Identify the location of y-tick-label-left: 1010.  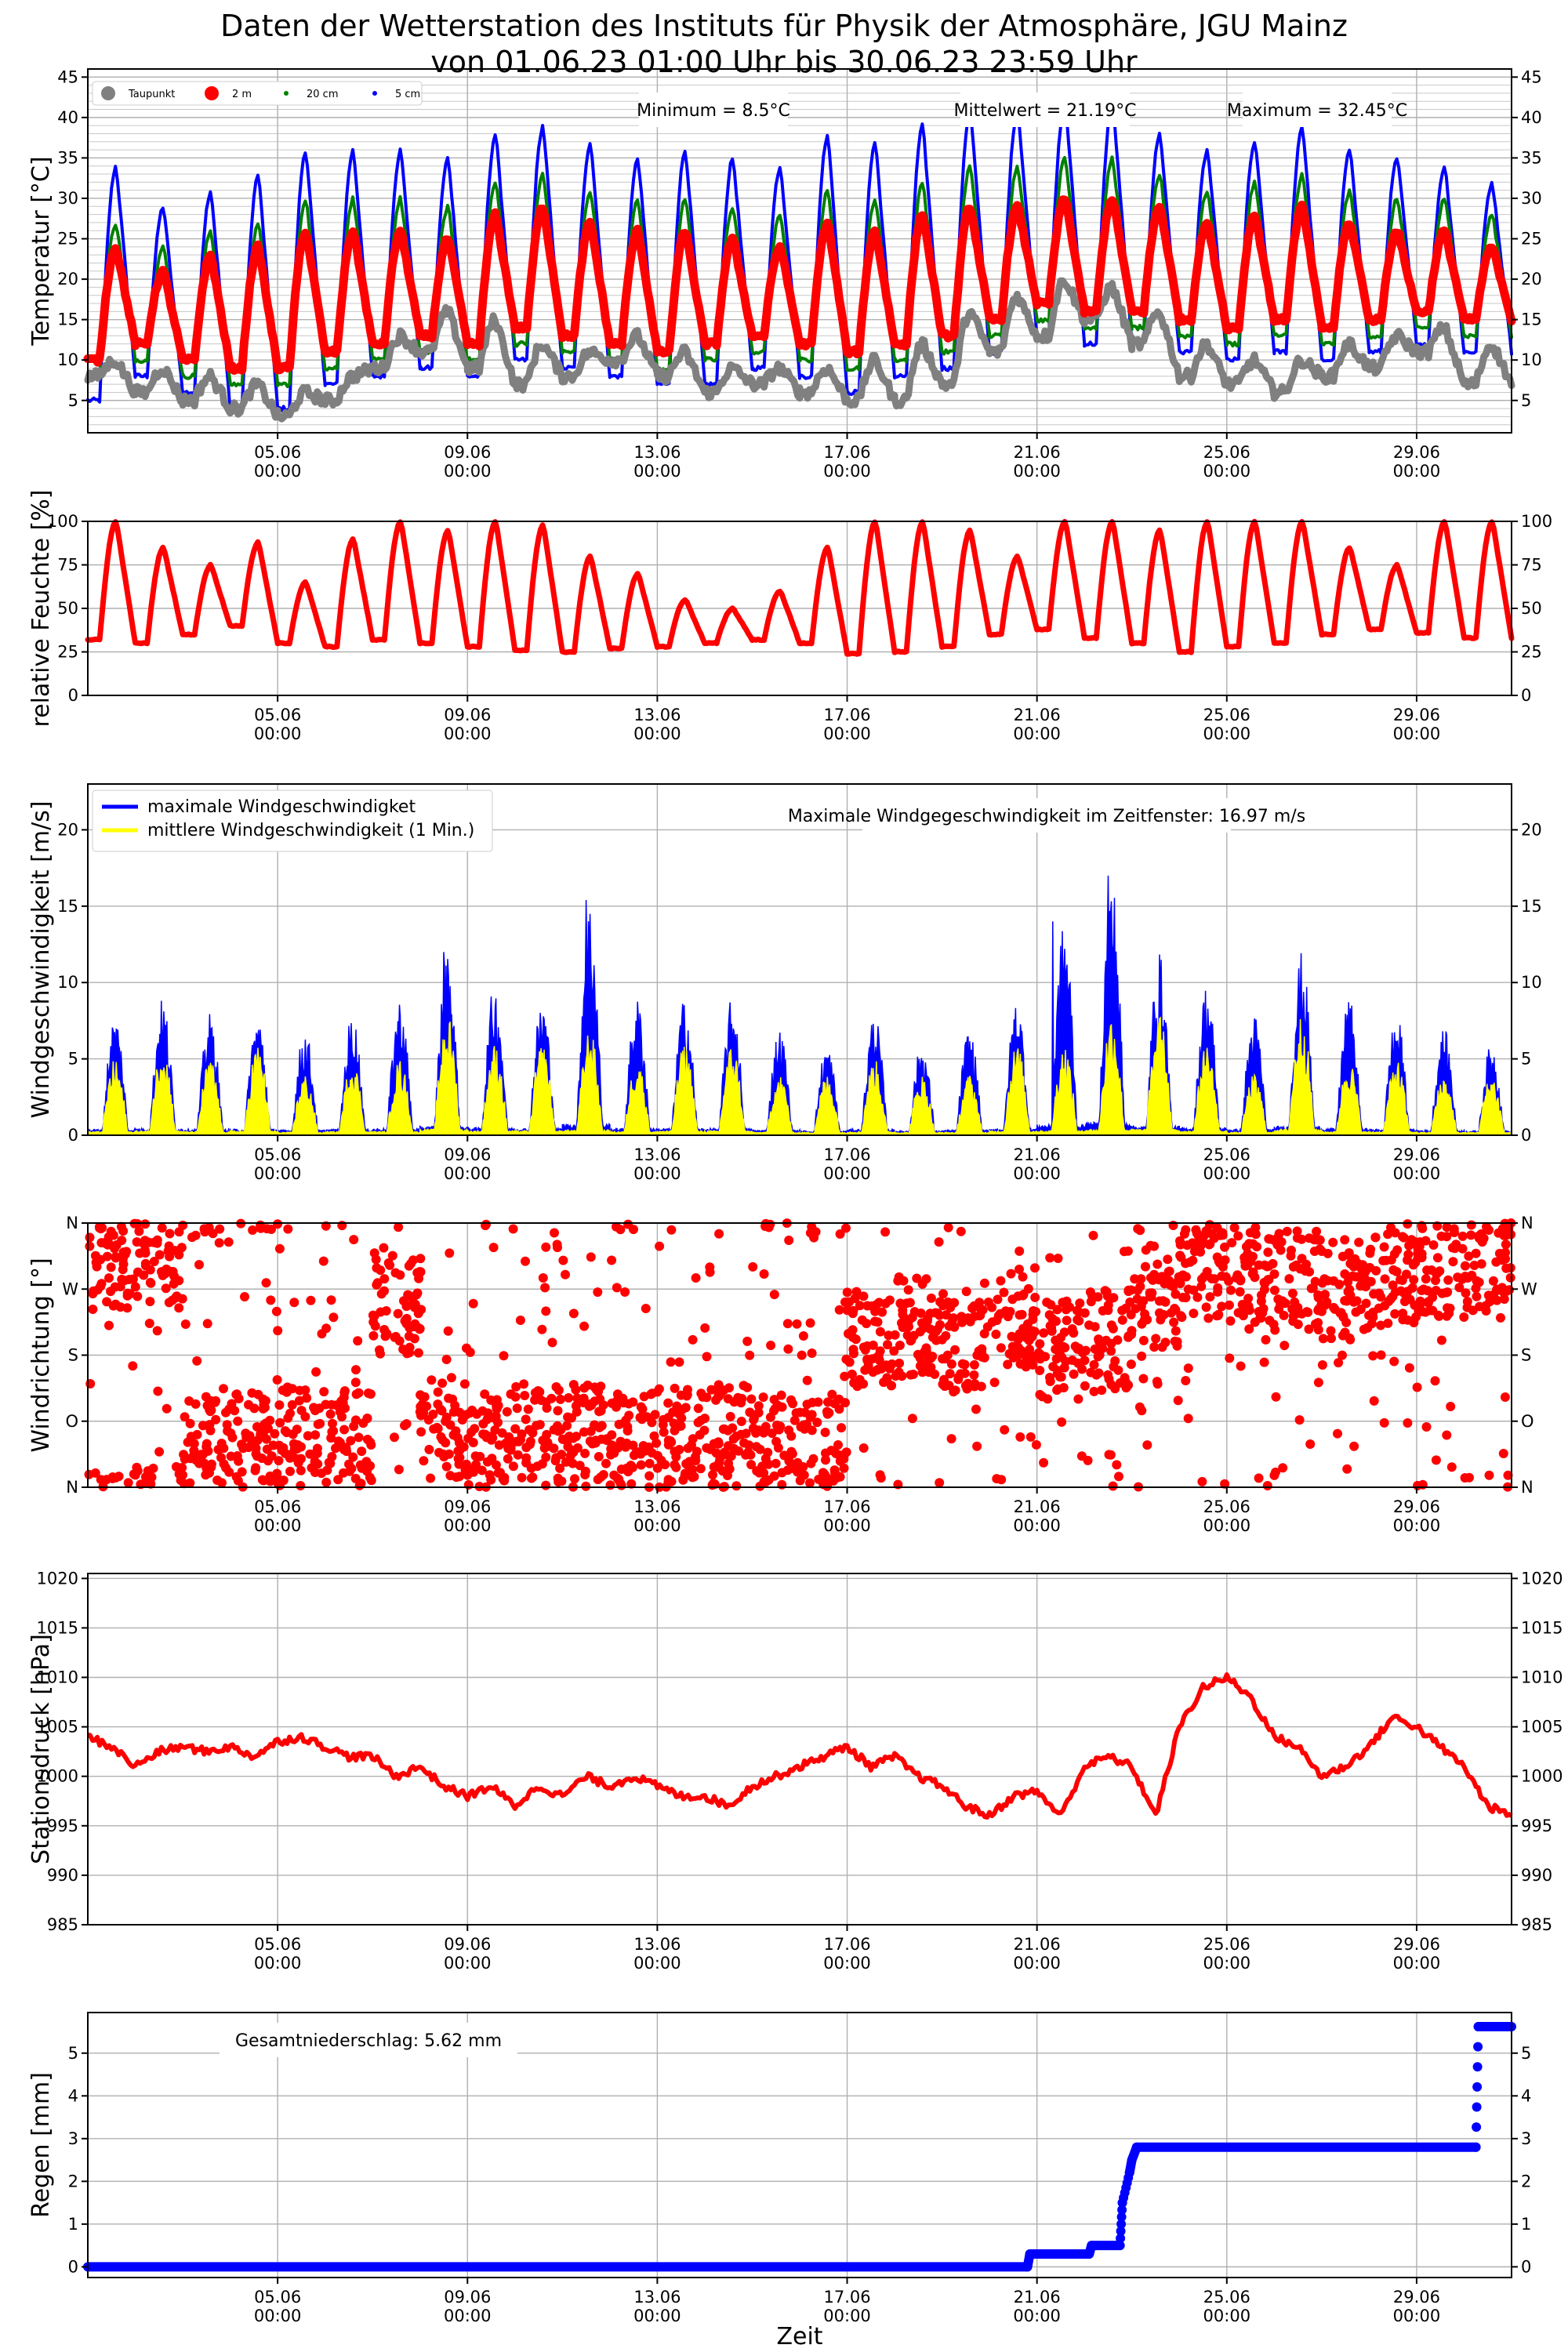
(57, 1677).